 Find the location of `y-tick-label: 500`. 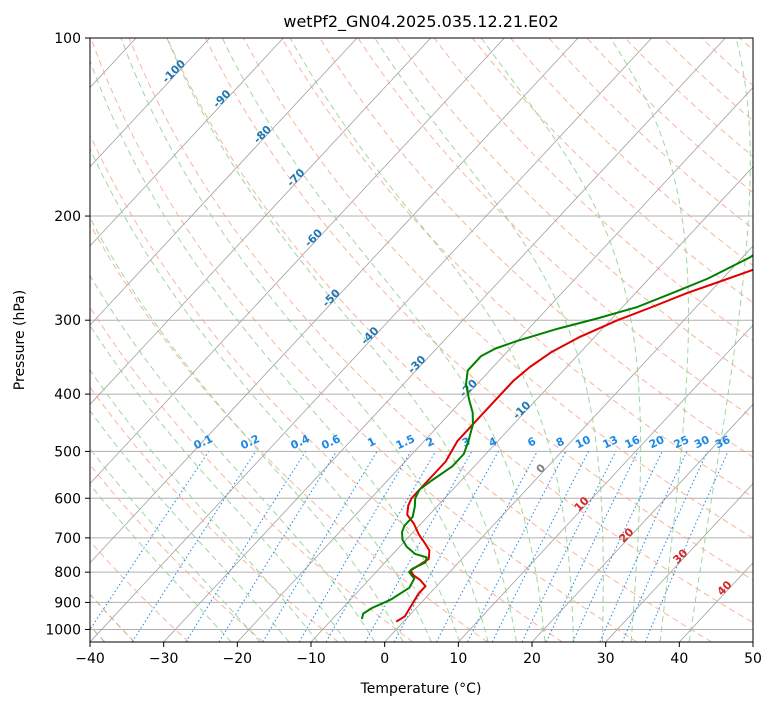

y-tick-label: 500 is located at coordinates (67, 452).